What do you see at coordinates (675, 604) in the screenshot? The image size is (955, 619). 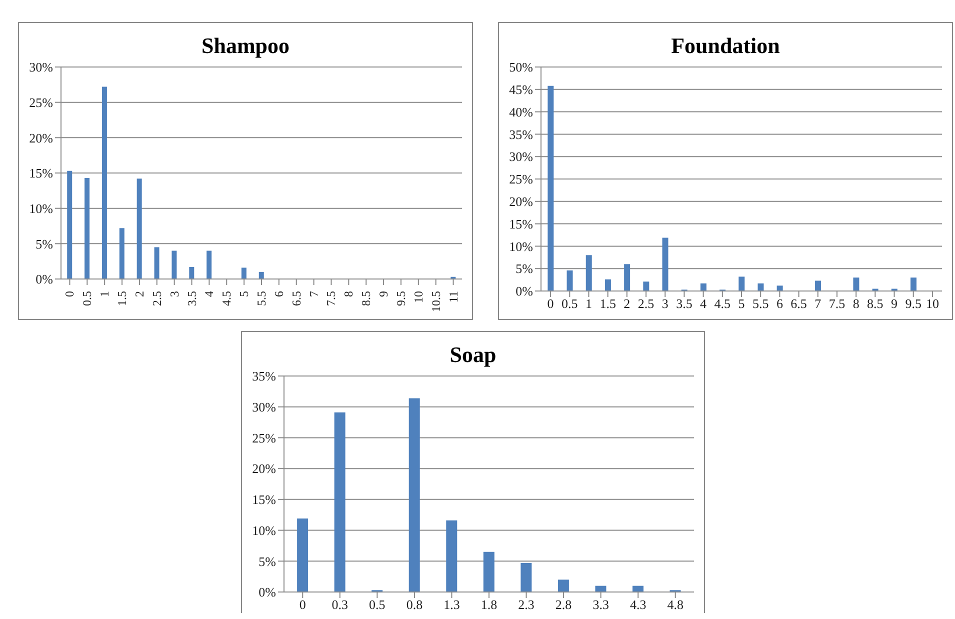 I see `x-tick-label: 4.8` at bounding box center [675, 604].